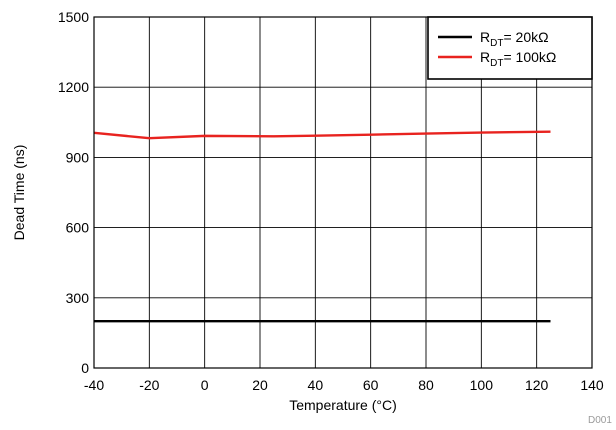  Describe the element at coordinates (514, 39) in the screenshot. I see `legend-entry: RDT= 20kΩ` at that location.